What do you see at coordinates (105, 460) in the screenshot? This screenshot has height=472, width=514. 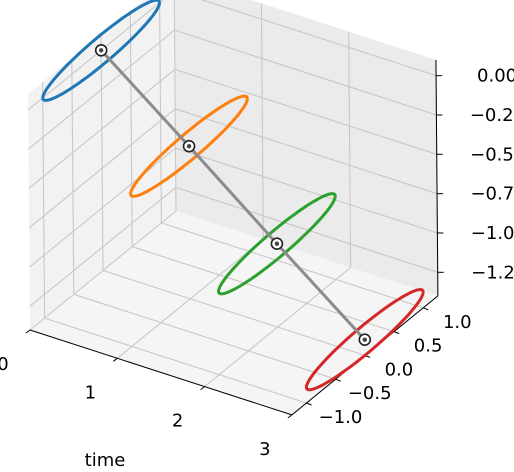 I see `x-axis-label: time` at bounding box center [105, 460].